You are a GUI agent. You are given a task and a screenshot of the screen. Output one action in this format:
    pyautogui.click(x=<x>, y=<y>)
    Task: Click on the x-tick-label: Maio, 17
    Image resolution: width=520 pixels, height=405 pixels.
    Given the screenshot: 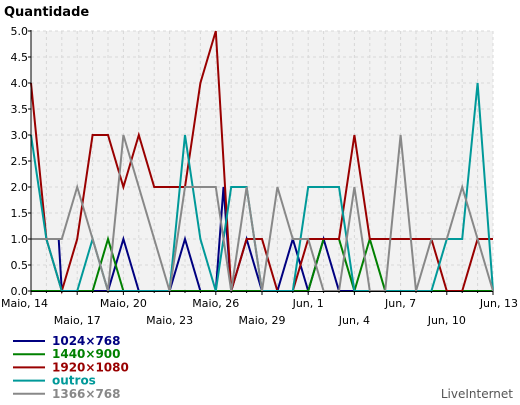 What is the action you would take?
    pyautogui.click(x=77, y=320)
    